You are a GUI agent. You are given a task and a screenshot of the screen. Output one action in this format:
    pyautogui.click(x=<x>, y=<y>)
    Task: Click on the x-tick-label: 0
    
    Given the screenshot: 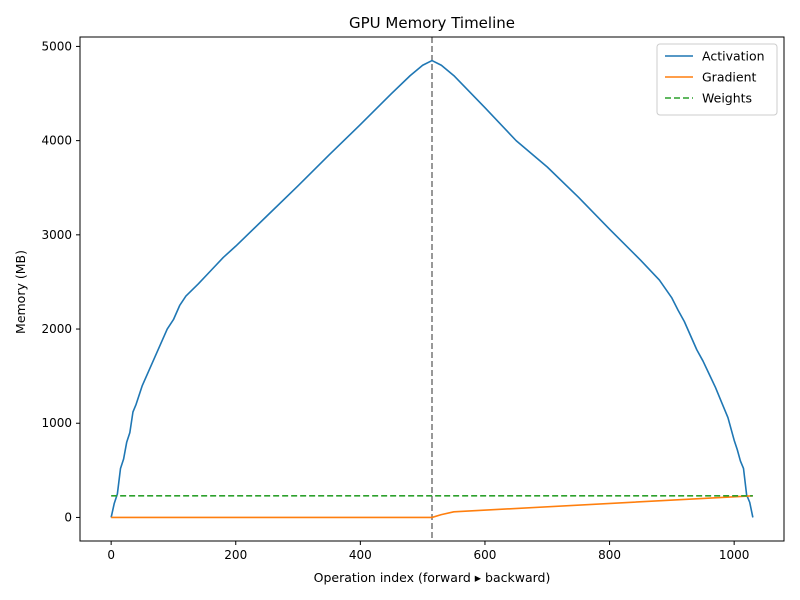 What is the action you would take?
    pyautogui.click(x=111, y=555)
    